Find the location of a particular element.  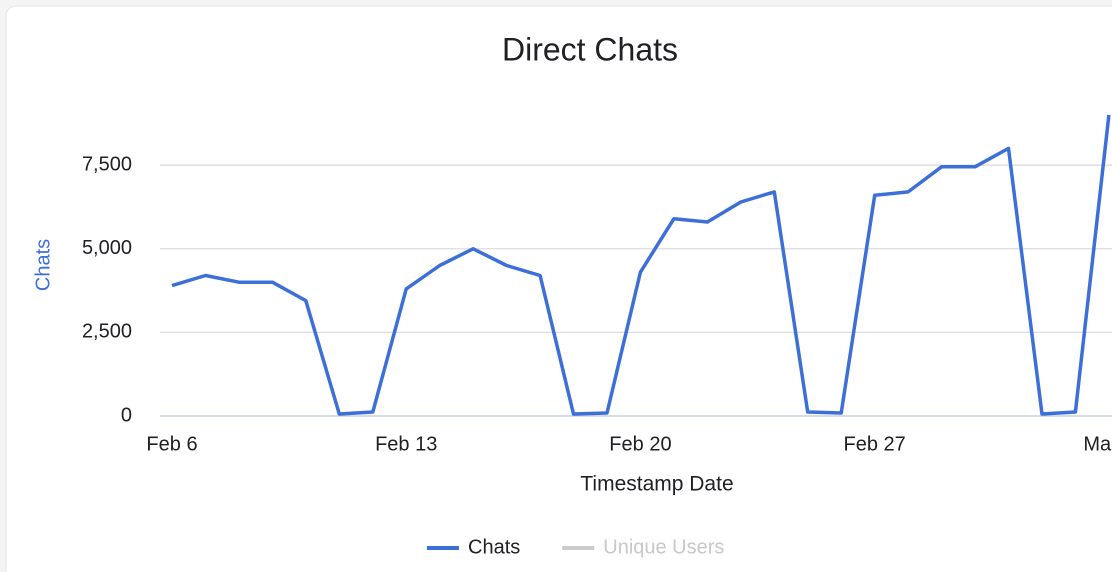

legend-label: Chats is located at coordinates (494, 547).